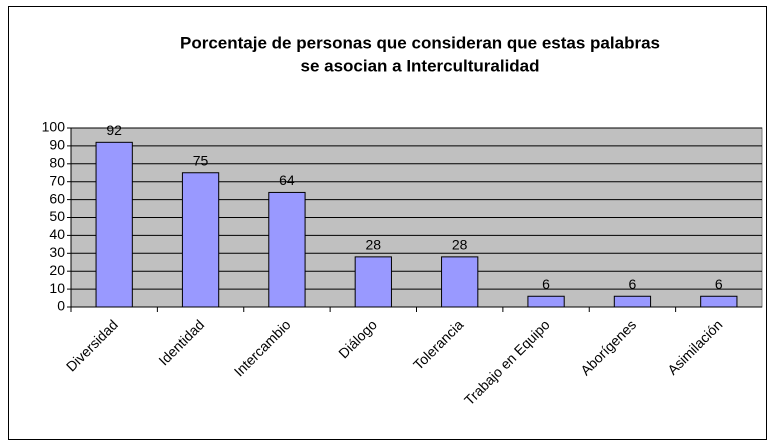 The image size is (774, 448). I want to click on data-label: 92, so click(114, 130).